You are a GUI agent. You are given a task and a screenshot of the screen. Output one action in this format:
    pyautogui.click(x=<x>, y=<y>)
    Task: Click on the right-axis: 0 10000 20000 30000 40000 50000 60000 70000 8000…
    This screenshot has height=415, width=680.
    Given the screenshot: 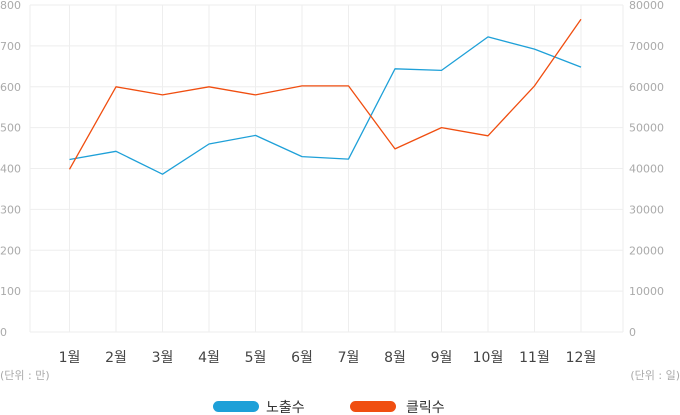 What is the action you would take?
    pyautogui.click(x=646, y=169)
    